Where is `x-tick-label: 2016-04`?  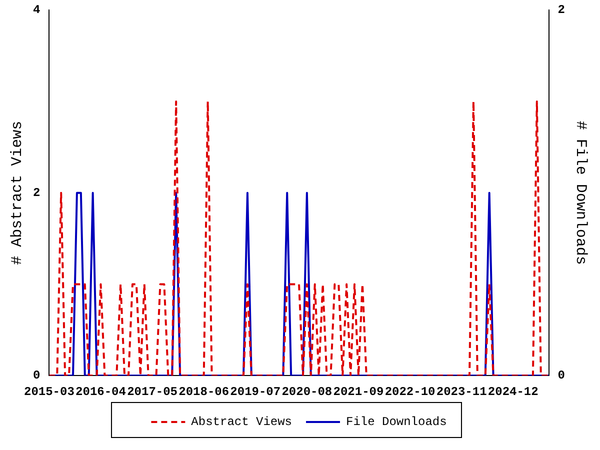 x-tick-label: 2016-04 is located at coordinates (101, 391).